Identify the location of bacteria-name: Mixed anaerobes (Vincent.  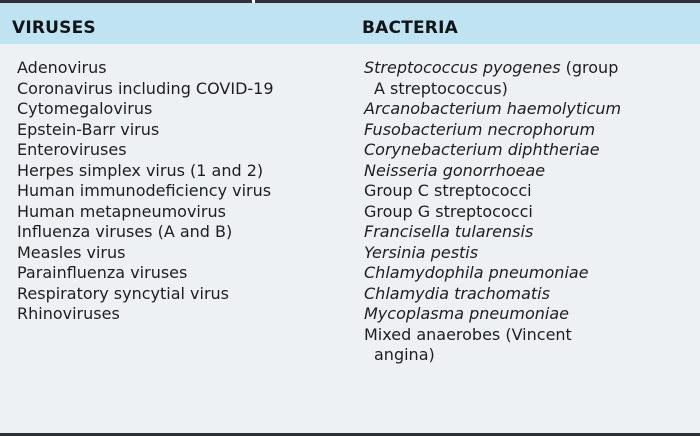
(468, 334).